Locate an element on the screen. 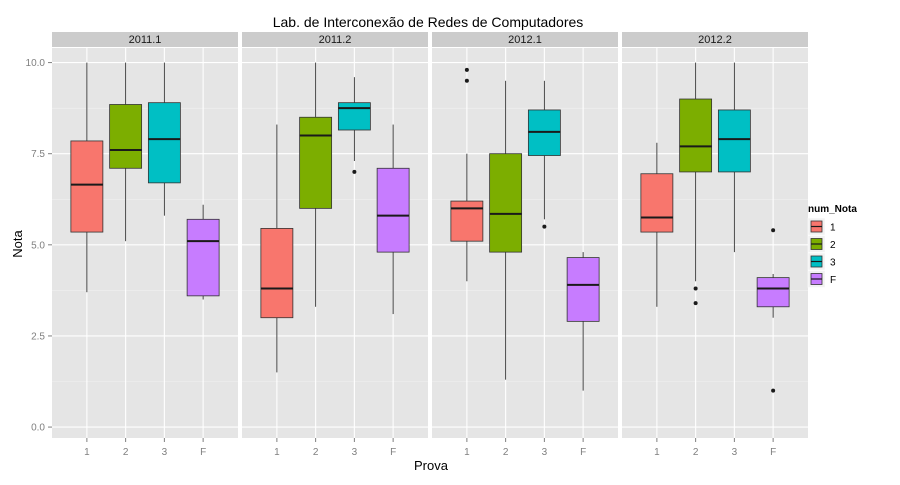 The width and height of the screenshot is (900, 485). y-tick-label: 7.5 is located at coordinates (38, 154).